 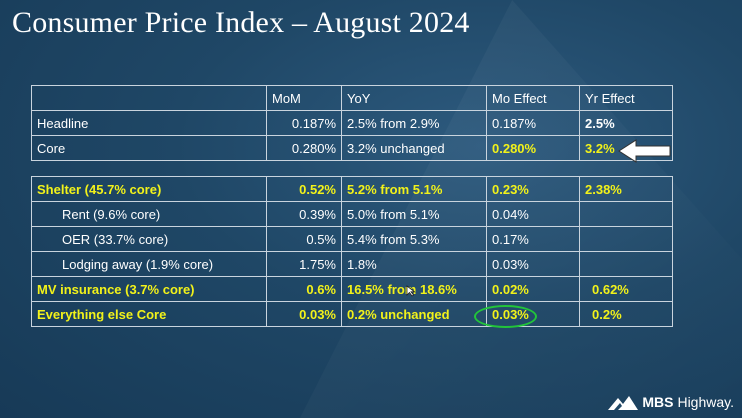 I want to click on page-title: Consumer Price Index – August 2024, so click(x=241, y=22).